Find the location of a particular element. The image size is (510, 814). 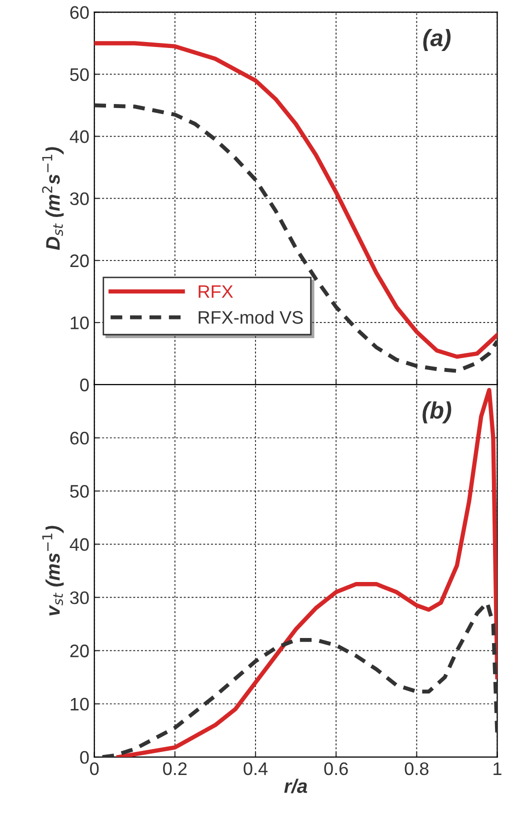

annotation: (a) is located at coordinates (437, 39).